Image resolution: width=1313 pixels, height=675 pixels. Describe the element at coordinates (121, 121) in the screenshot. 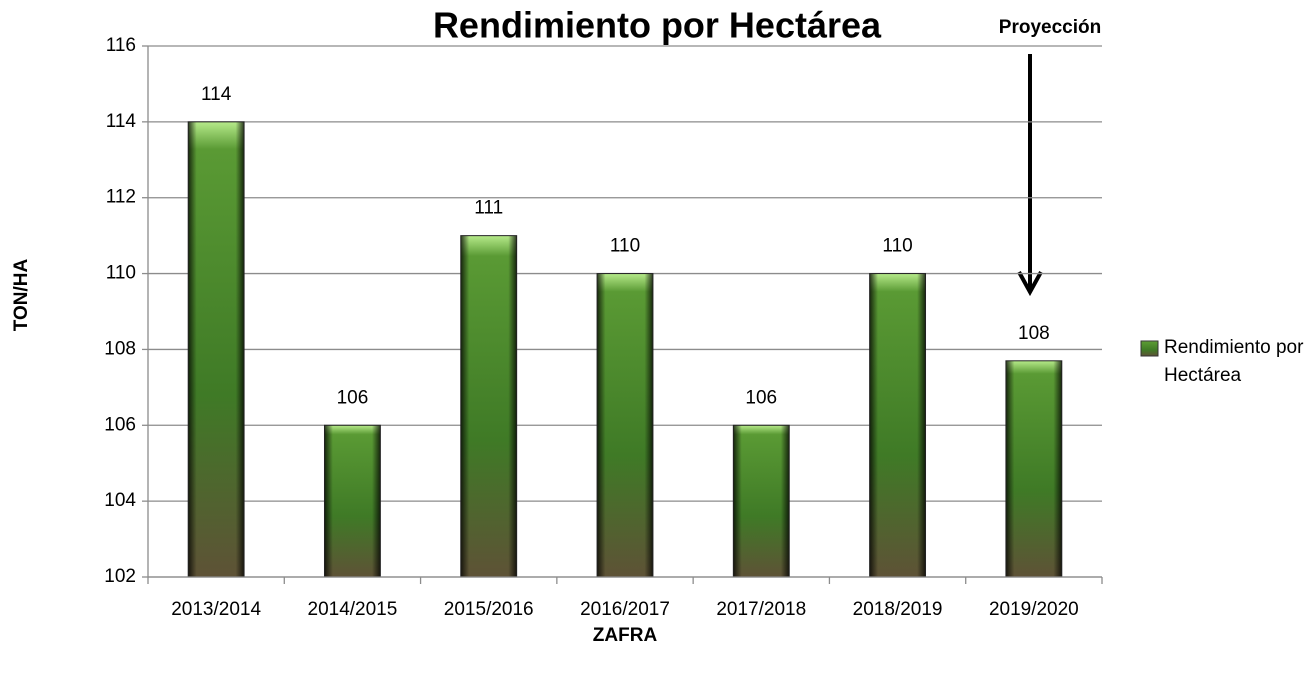

I see `y-tick-label: 114` at that location.